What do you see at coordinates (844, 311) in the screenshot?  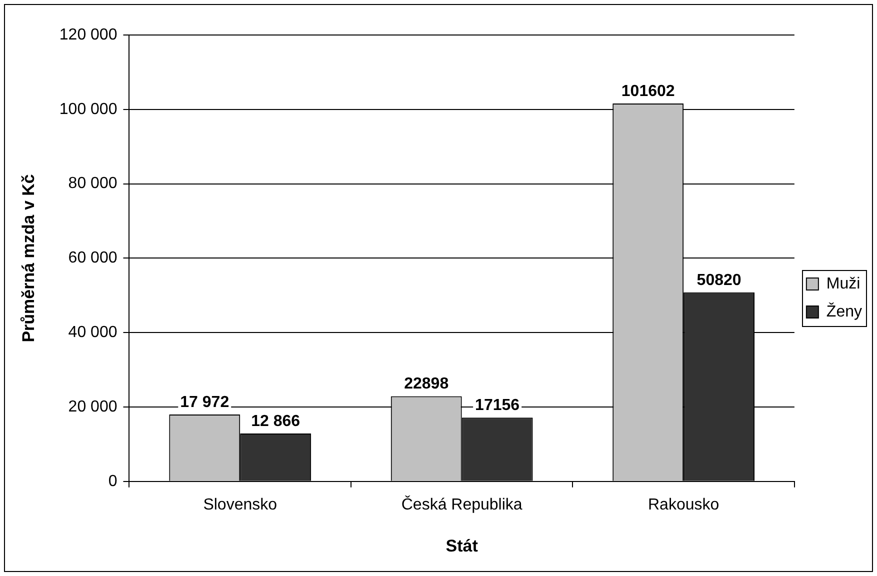 I see `legend-label: Ženy` at bounding box center [844, 311].